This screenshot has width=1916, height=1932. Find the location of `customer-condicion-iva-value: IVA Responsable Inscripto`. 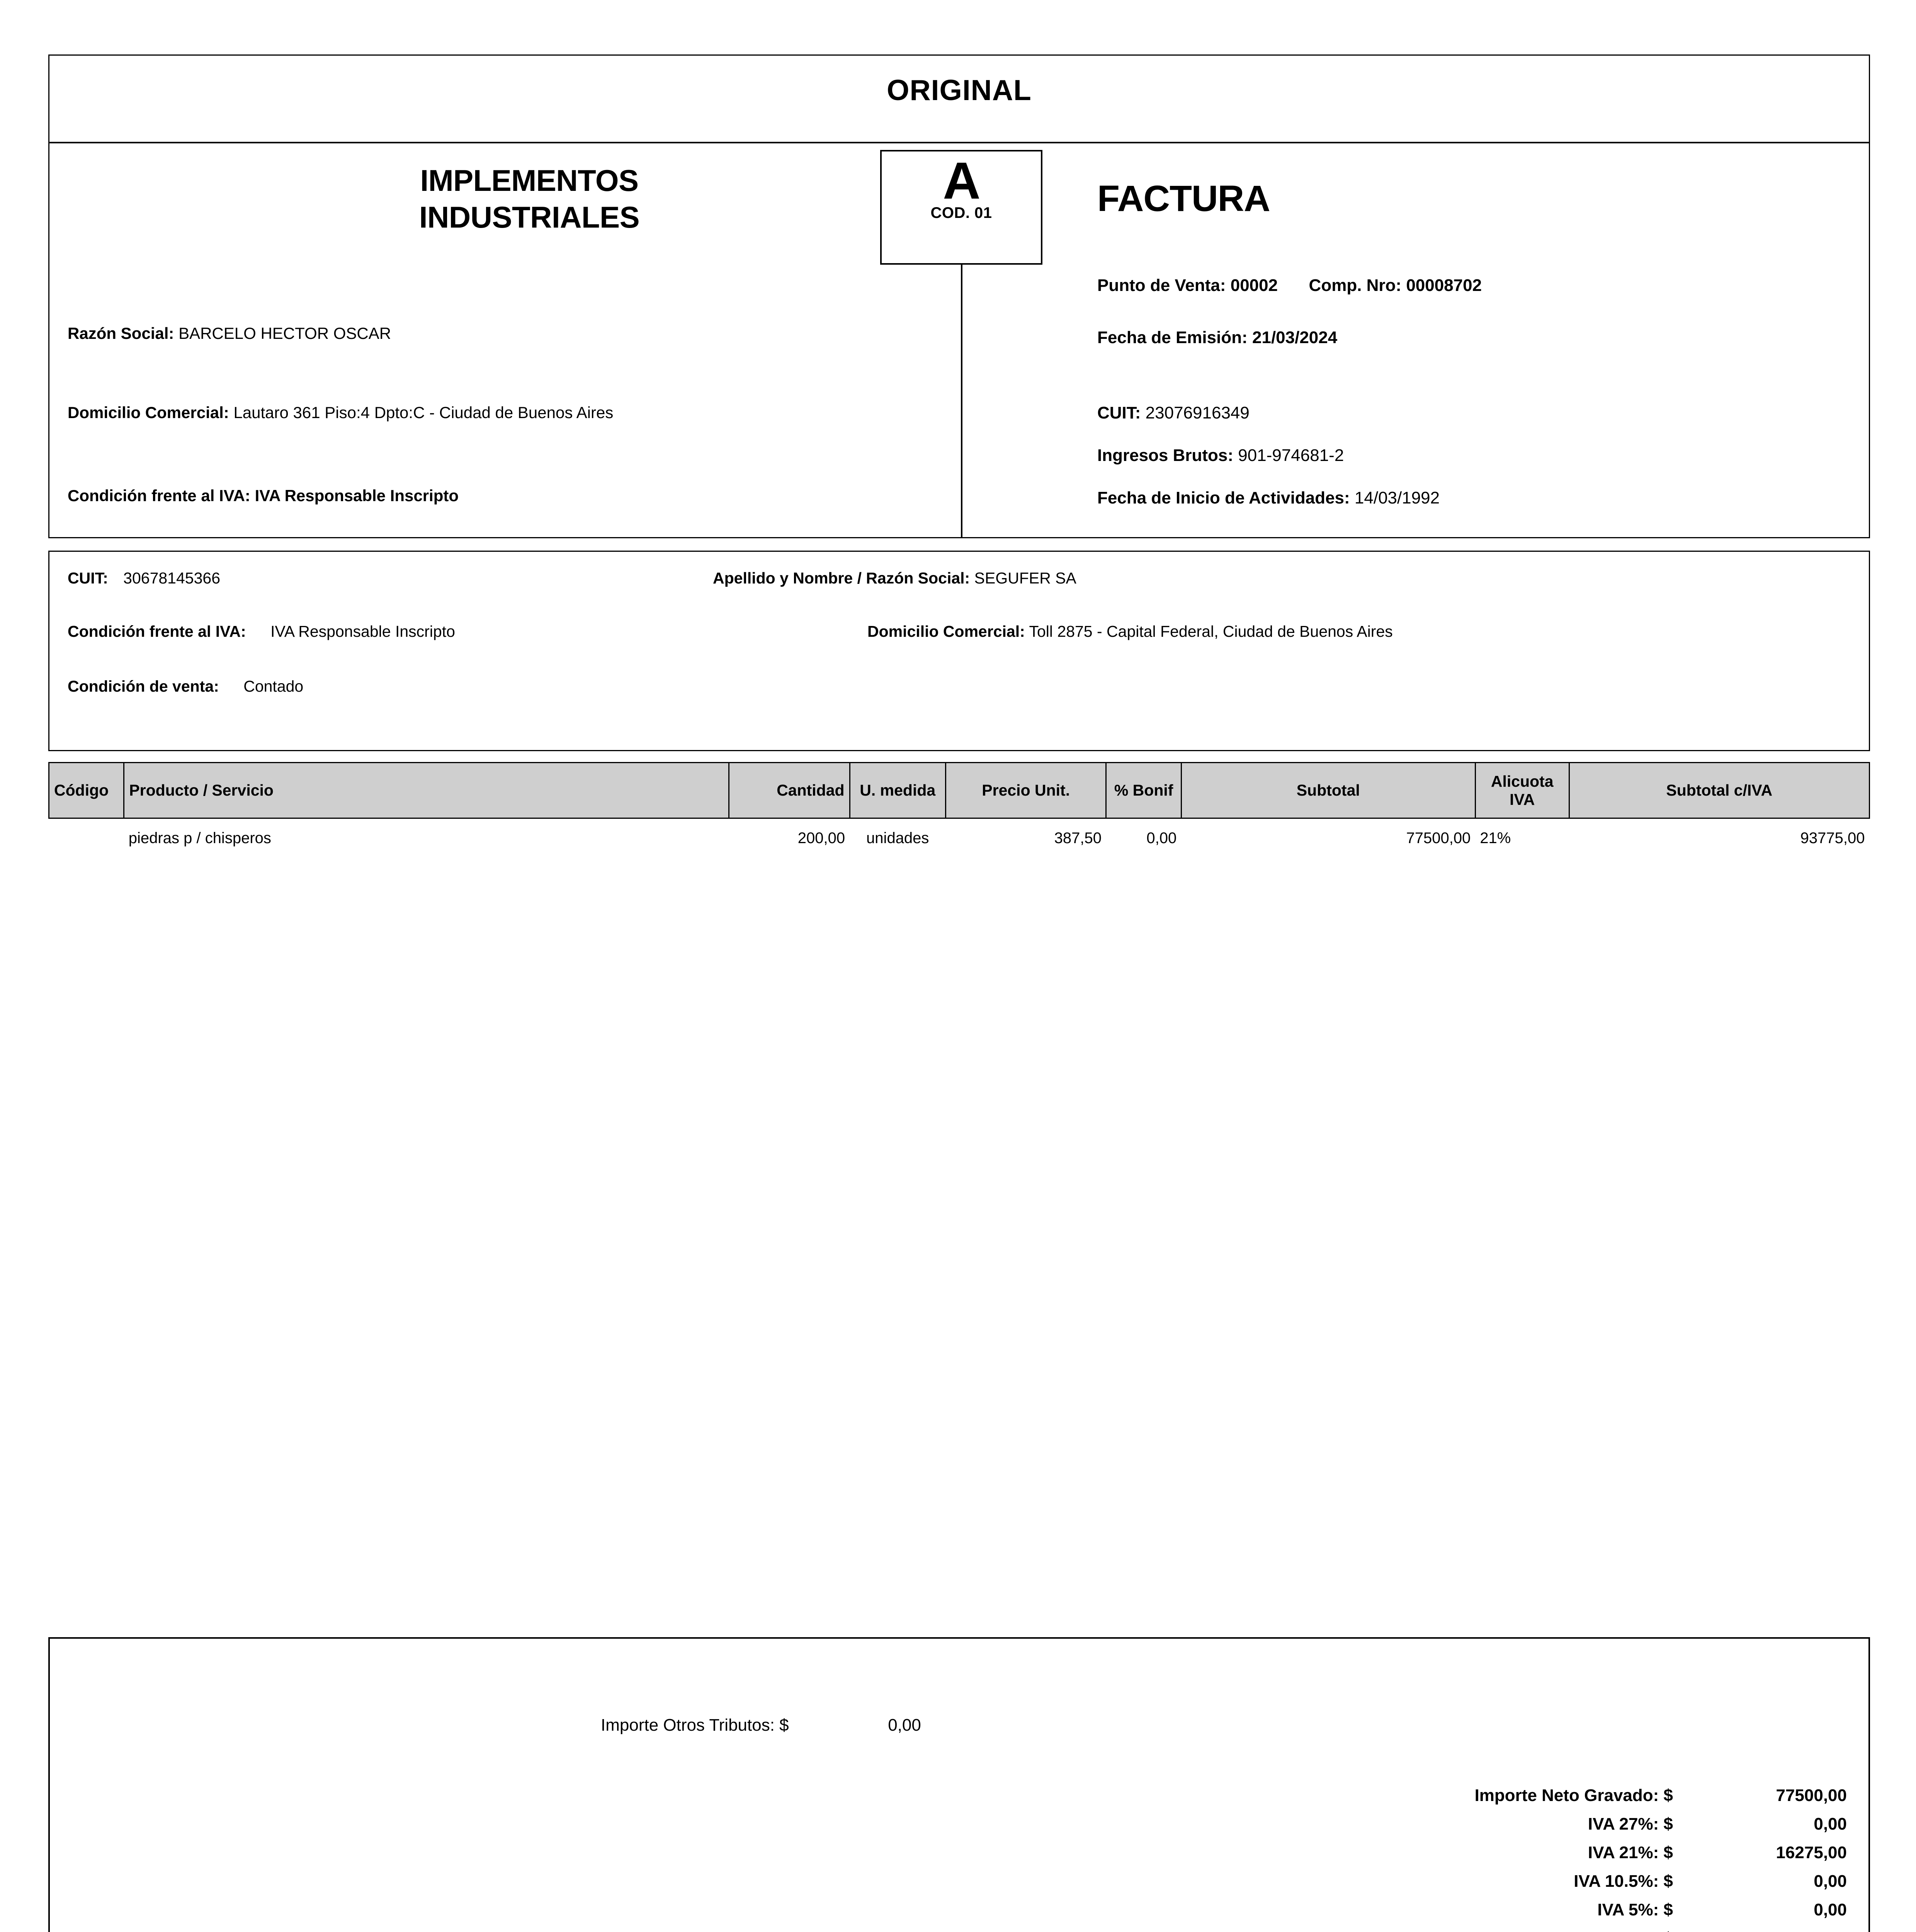

customer-condicion-iva-value: IVA Responsable Inscripto is located at coordinates (362, 631).